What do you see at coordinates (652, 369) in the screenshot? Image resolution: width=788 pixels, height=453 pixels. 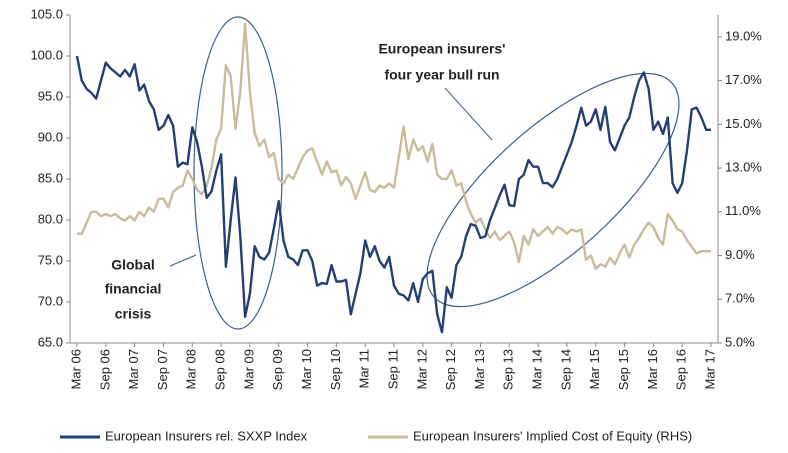 I see `x-tick-label: Mar 16` at bounding box center [652, 369].